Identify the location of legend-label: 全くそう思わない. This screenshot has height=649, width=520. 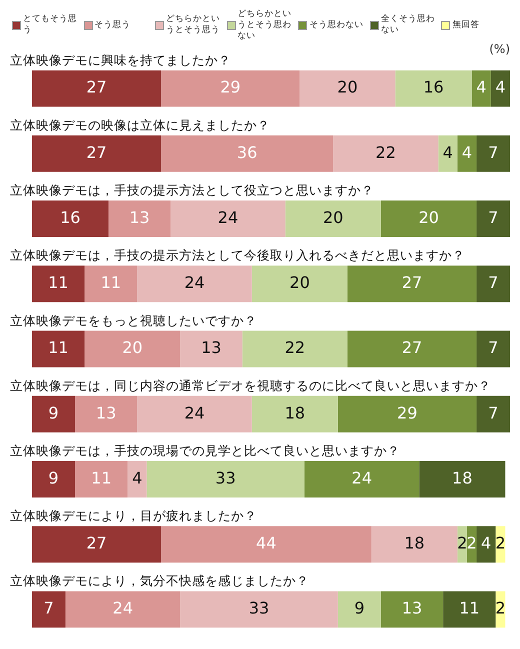
(408, 25).